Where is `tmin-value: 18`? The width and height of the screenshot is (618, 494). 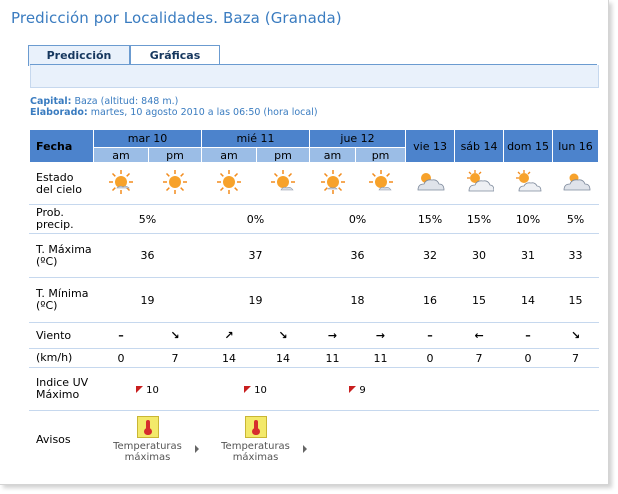 tmin-value: 18 is located at coordinates (358, 300).